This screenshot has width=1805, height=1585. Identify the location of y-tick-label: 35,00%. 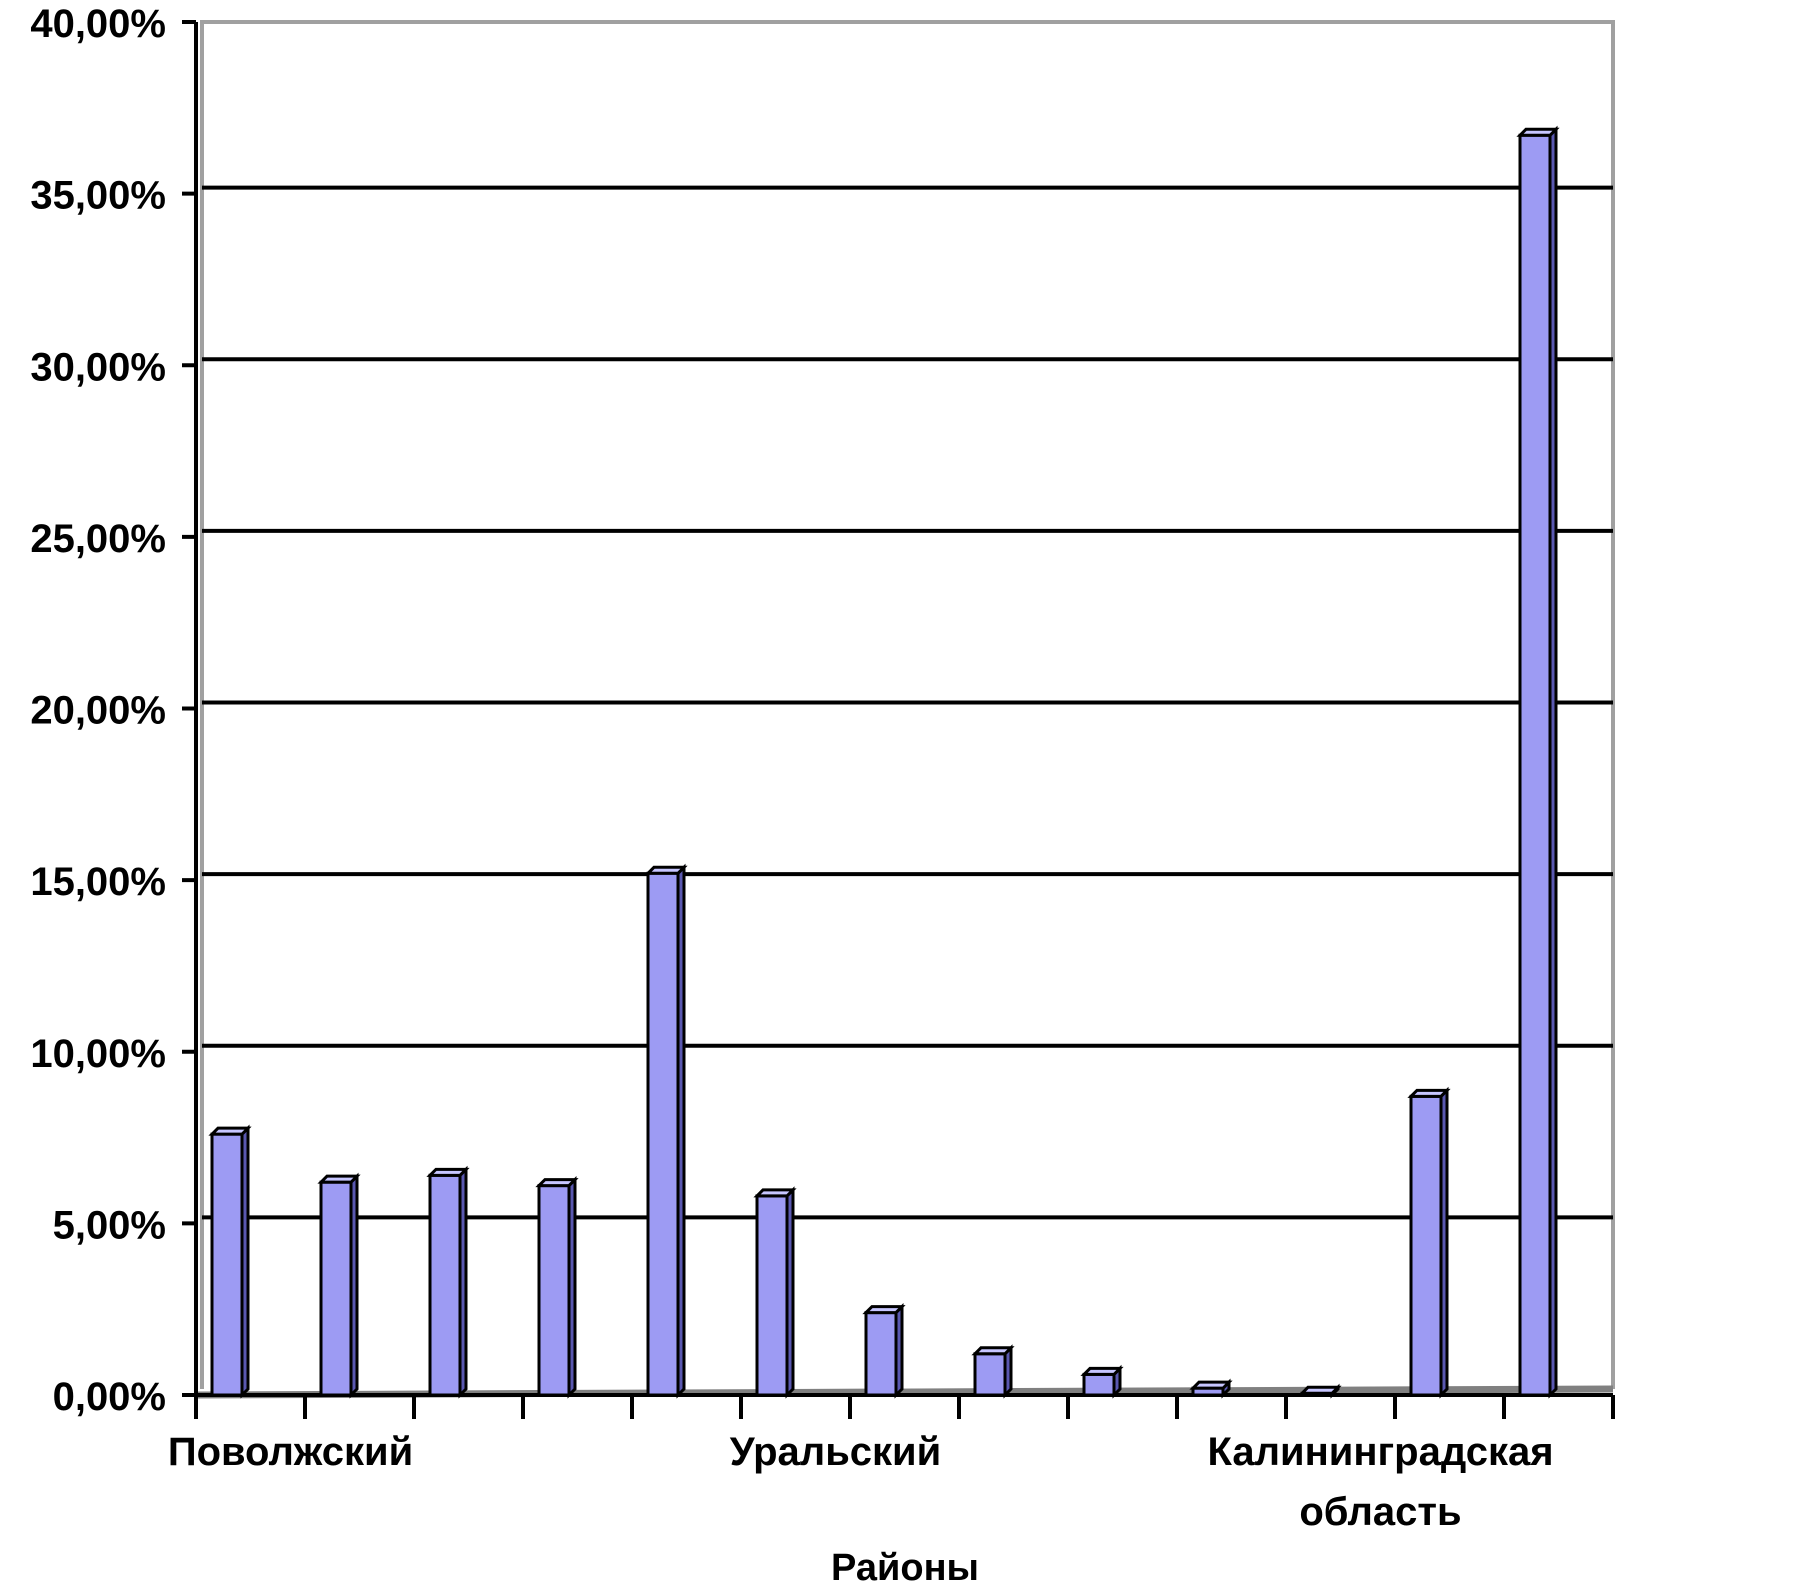
(98, 196).